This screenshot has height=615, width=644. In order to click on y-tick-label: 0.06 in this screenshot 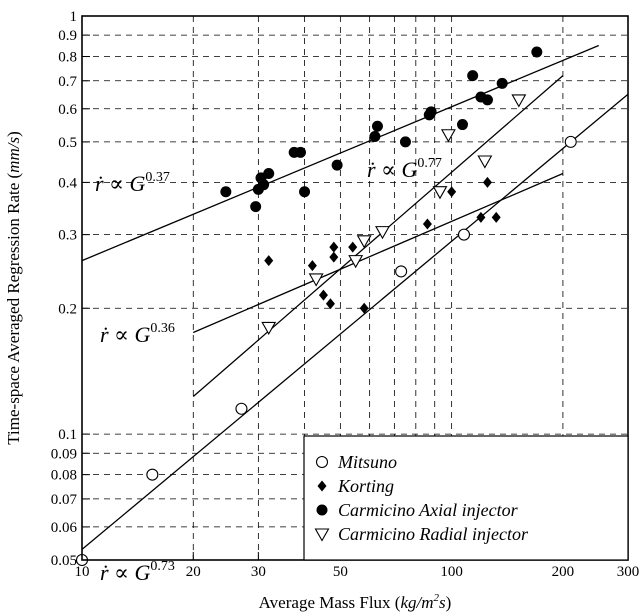, I will do `click(64, 528)`.